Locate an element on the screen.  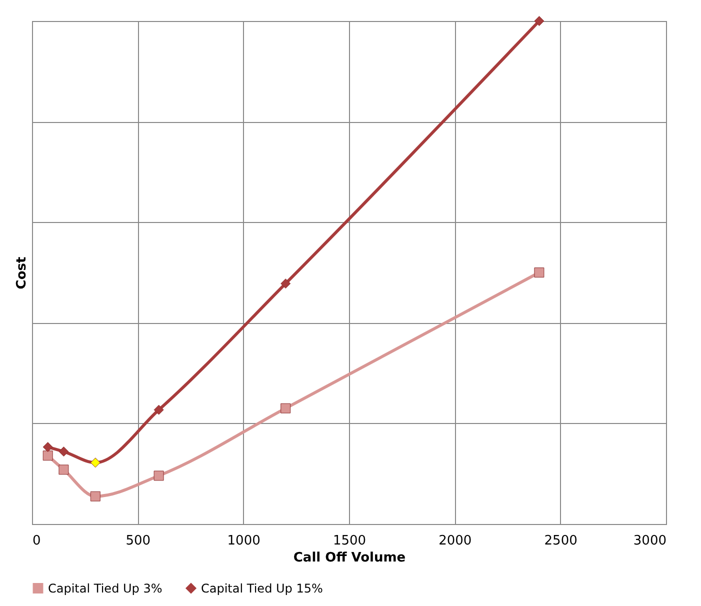
x-tick-label: 1500 is located at coordinates (349, 541).